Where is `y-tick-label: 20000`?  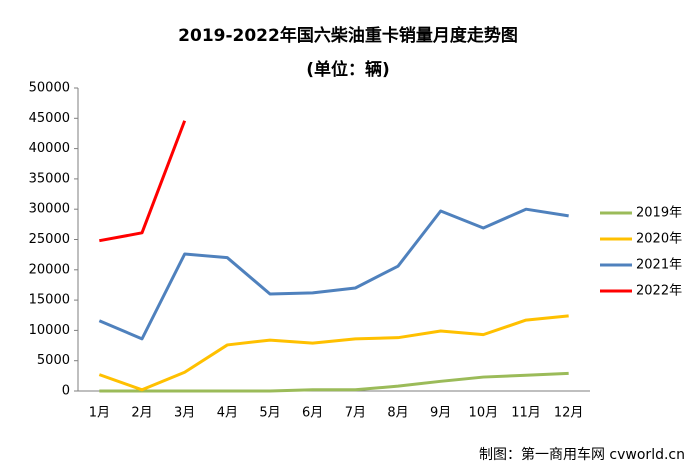
y-tick-label: 20000 is located at coordinates (49, 269).